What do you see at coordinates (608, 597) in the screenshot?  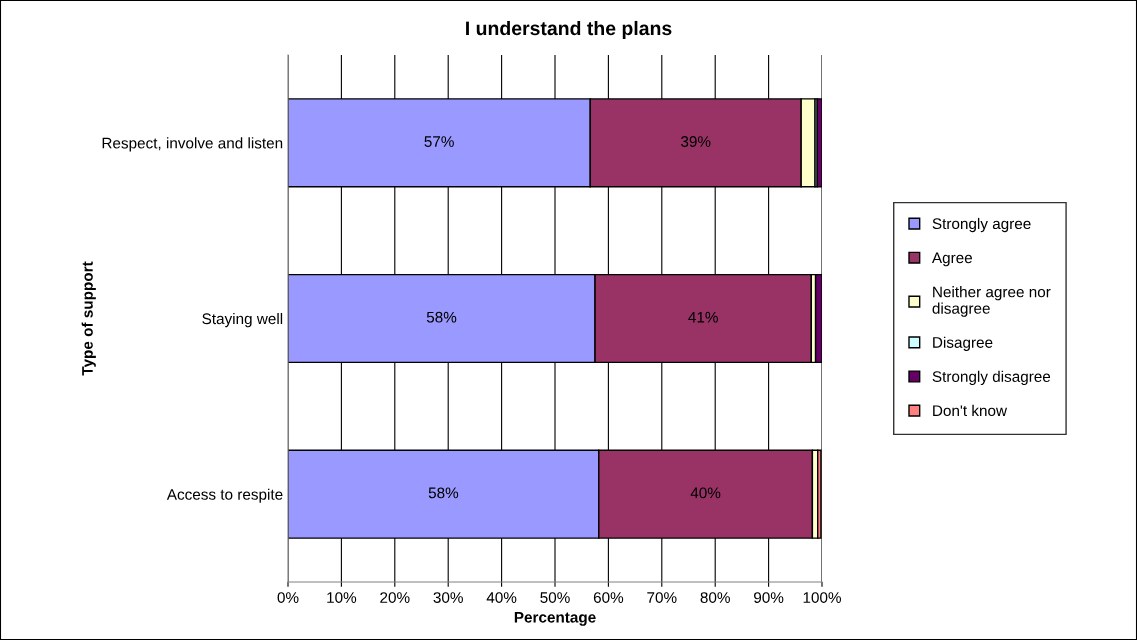 I see `x-tick-label: 60%` at bounding box center [608, 597].